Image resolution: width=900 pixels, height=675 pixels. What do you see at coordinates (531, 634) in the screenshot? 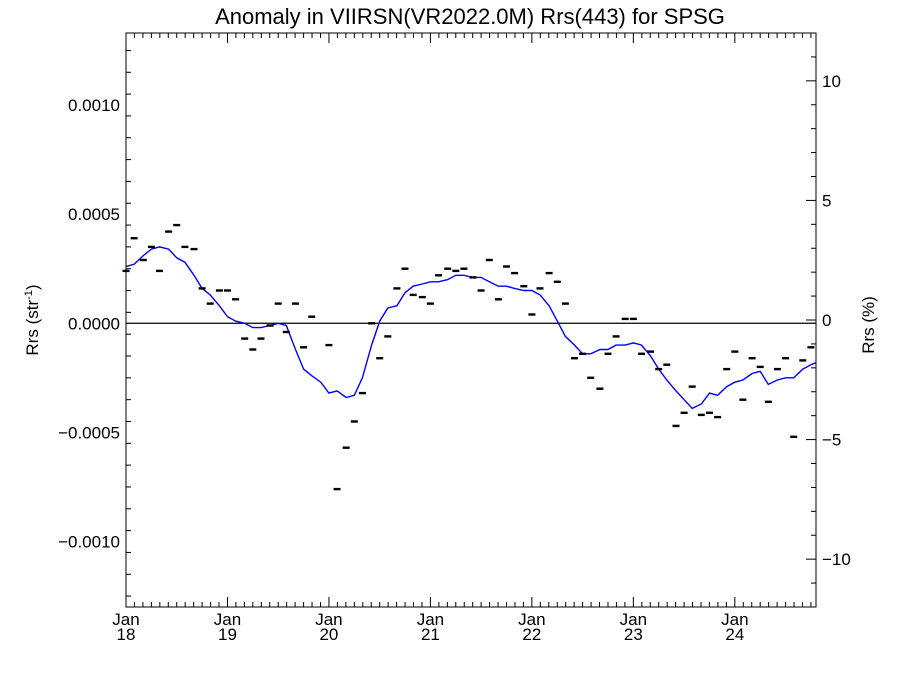
I see `x-tick-label-year: 22` at bounding box center [531, 634].